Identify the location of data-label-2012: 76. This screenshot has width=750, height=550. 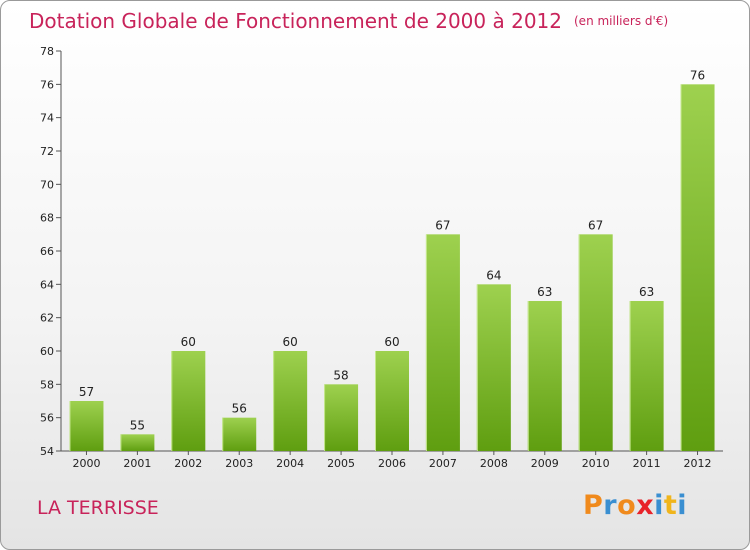
(697, 75).